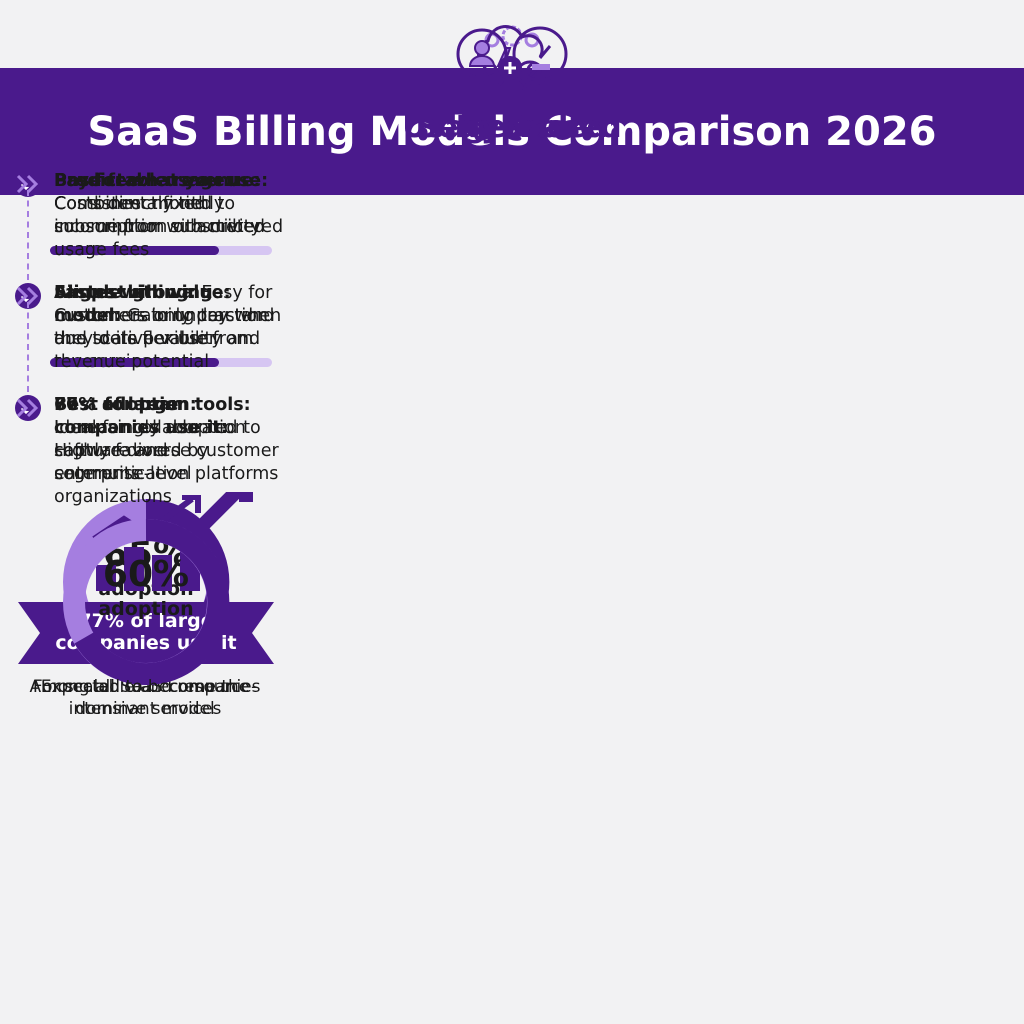 This screenshot has width=1024, height=1024. I want to click on icon, so click(512, 60).